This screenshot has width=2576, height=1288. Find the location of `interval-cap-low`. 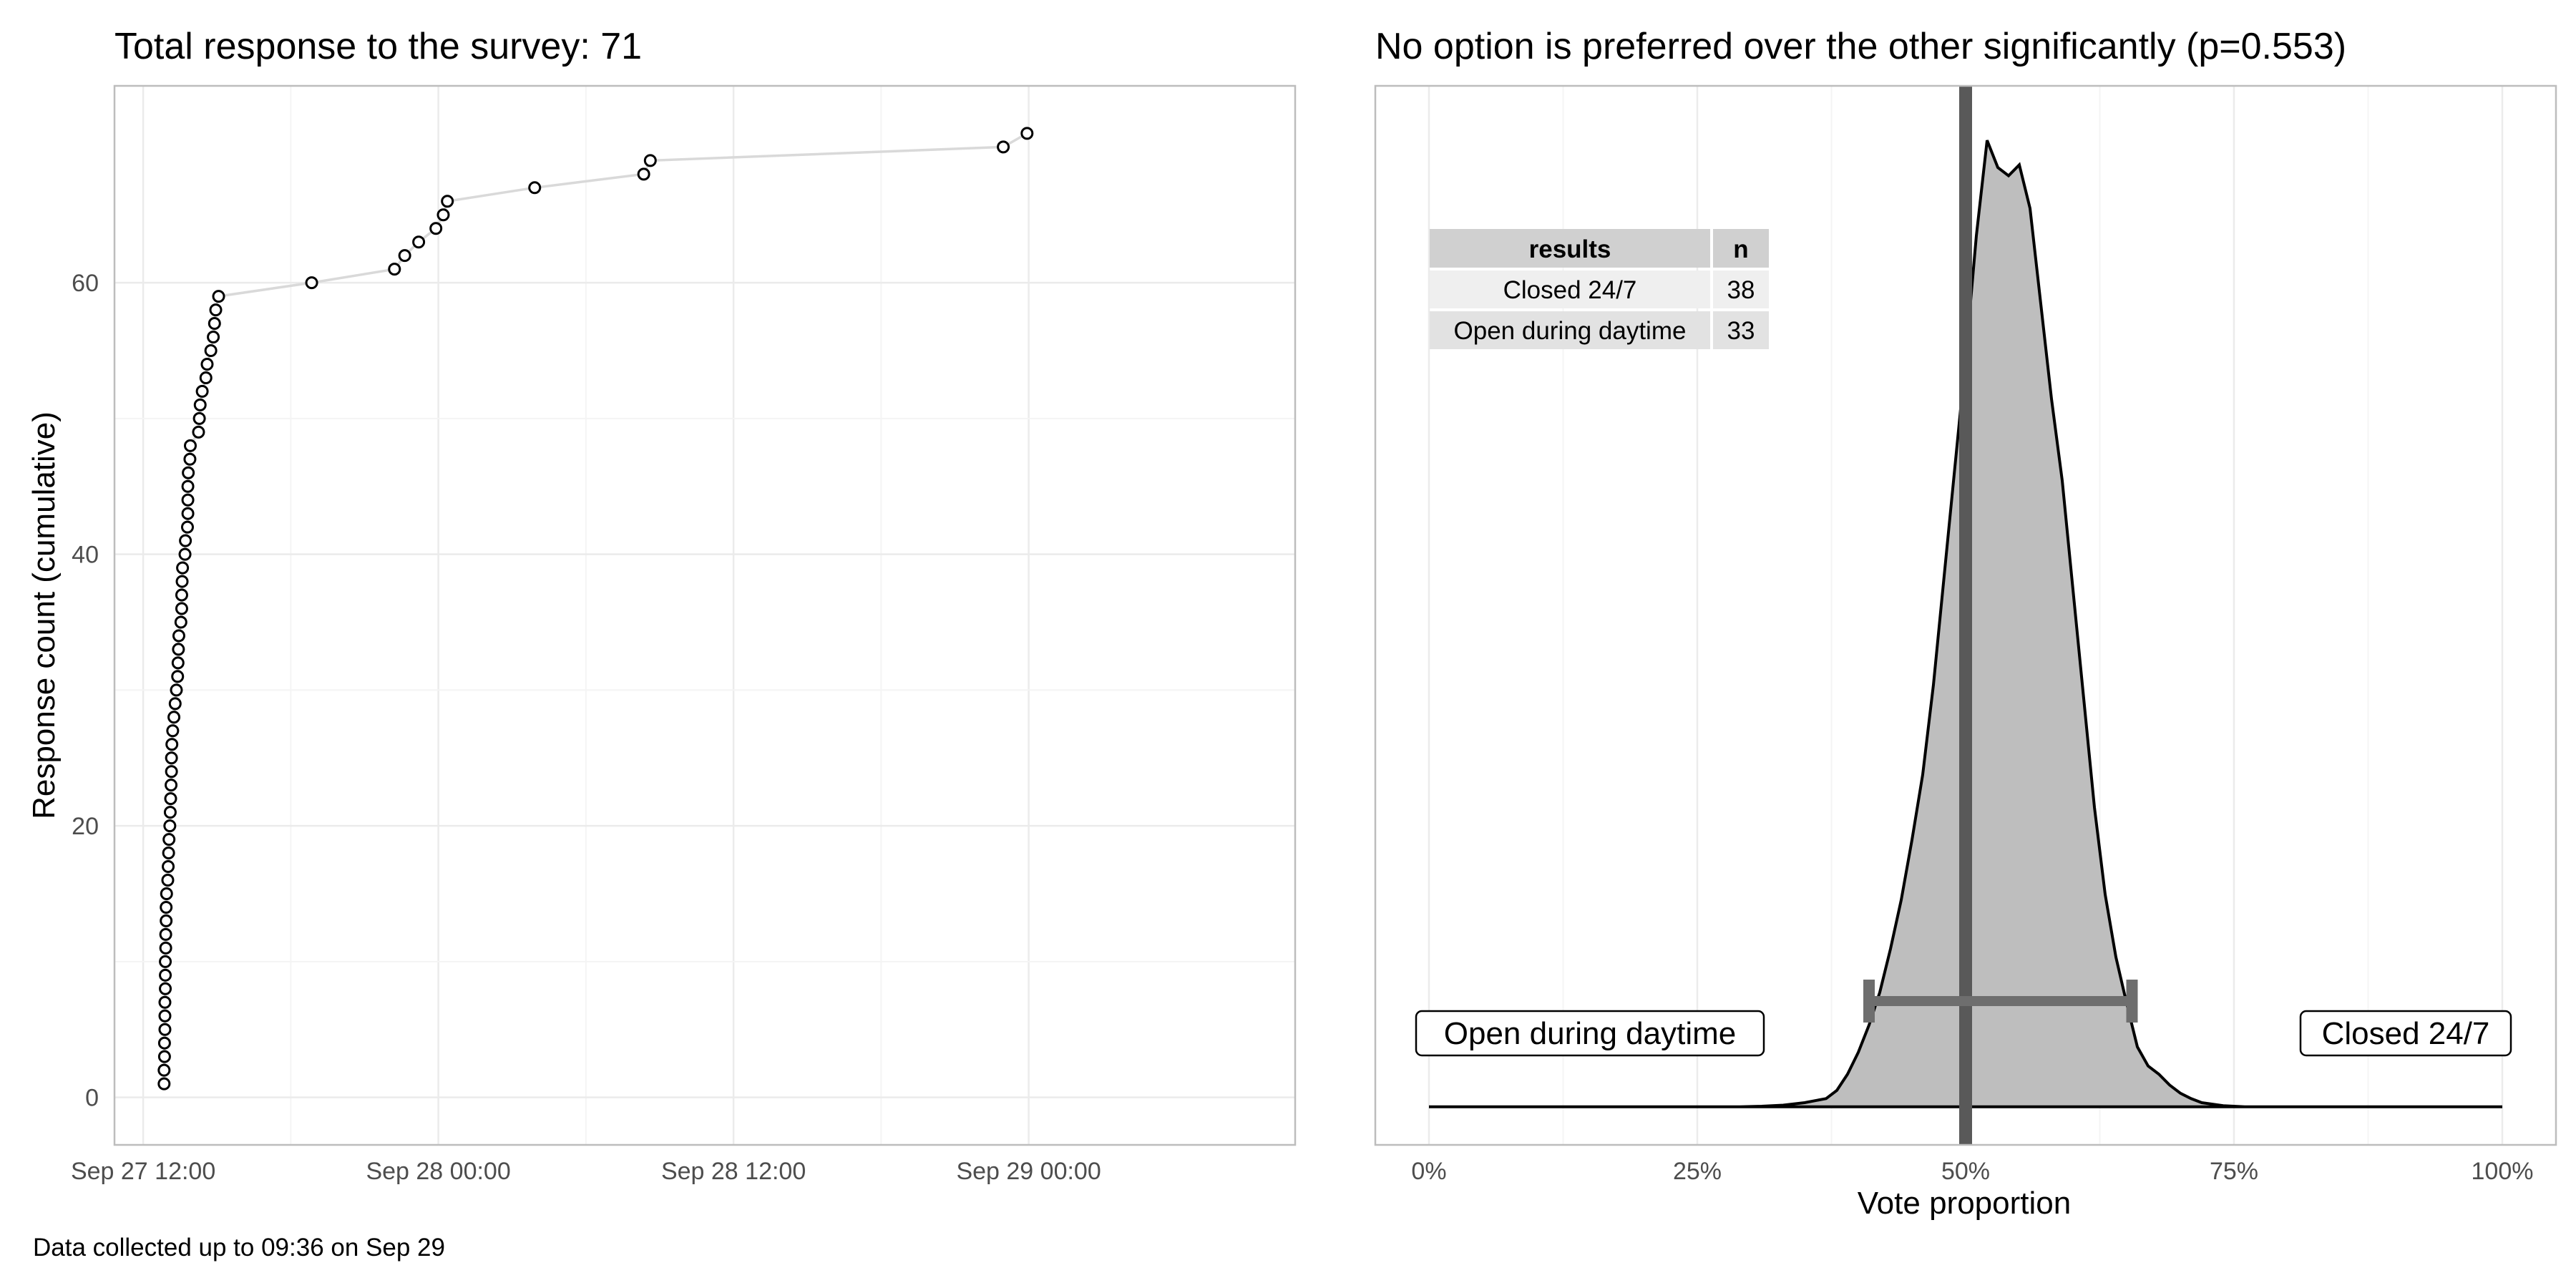

interval-cap-low is located at coordinates (1869, 1001).